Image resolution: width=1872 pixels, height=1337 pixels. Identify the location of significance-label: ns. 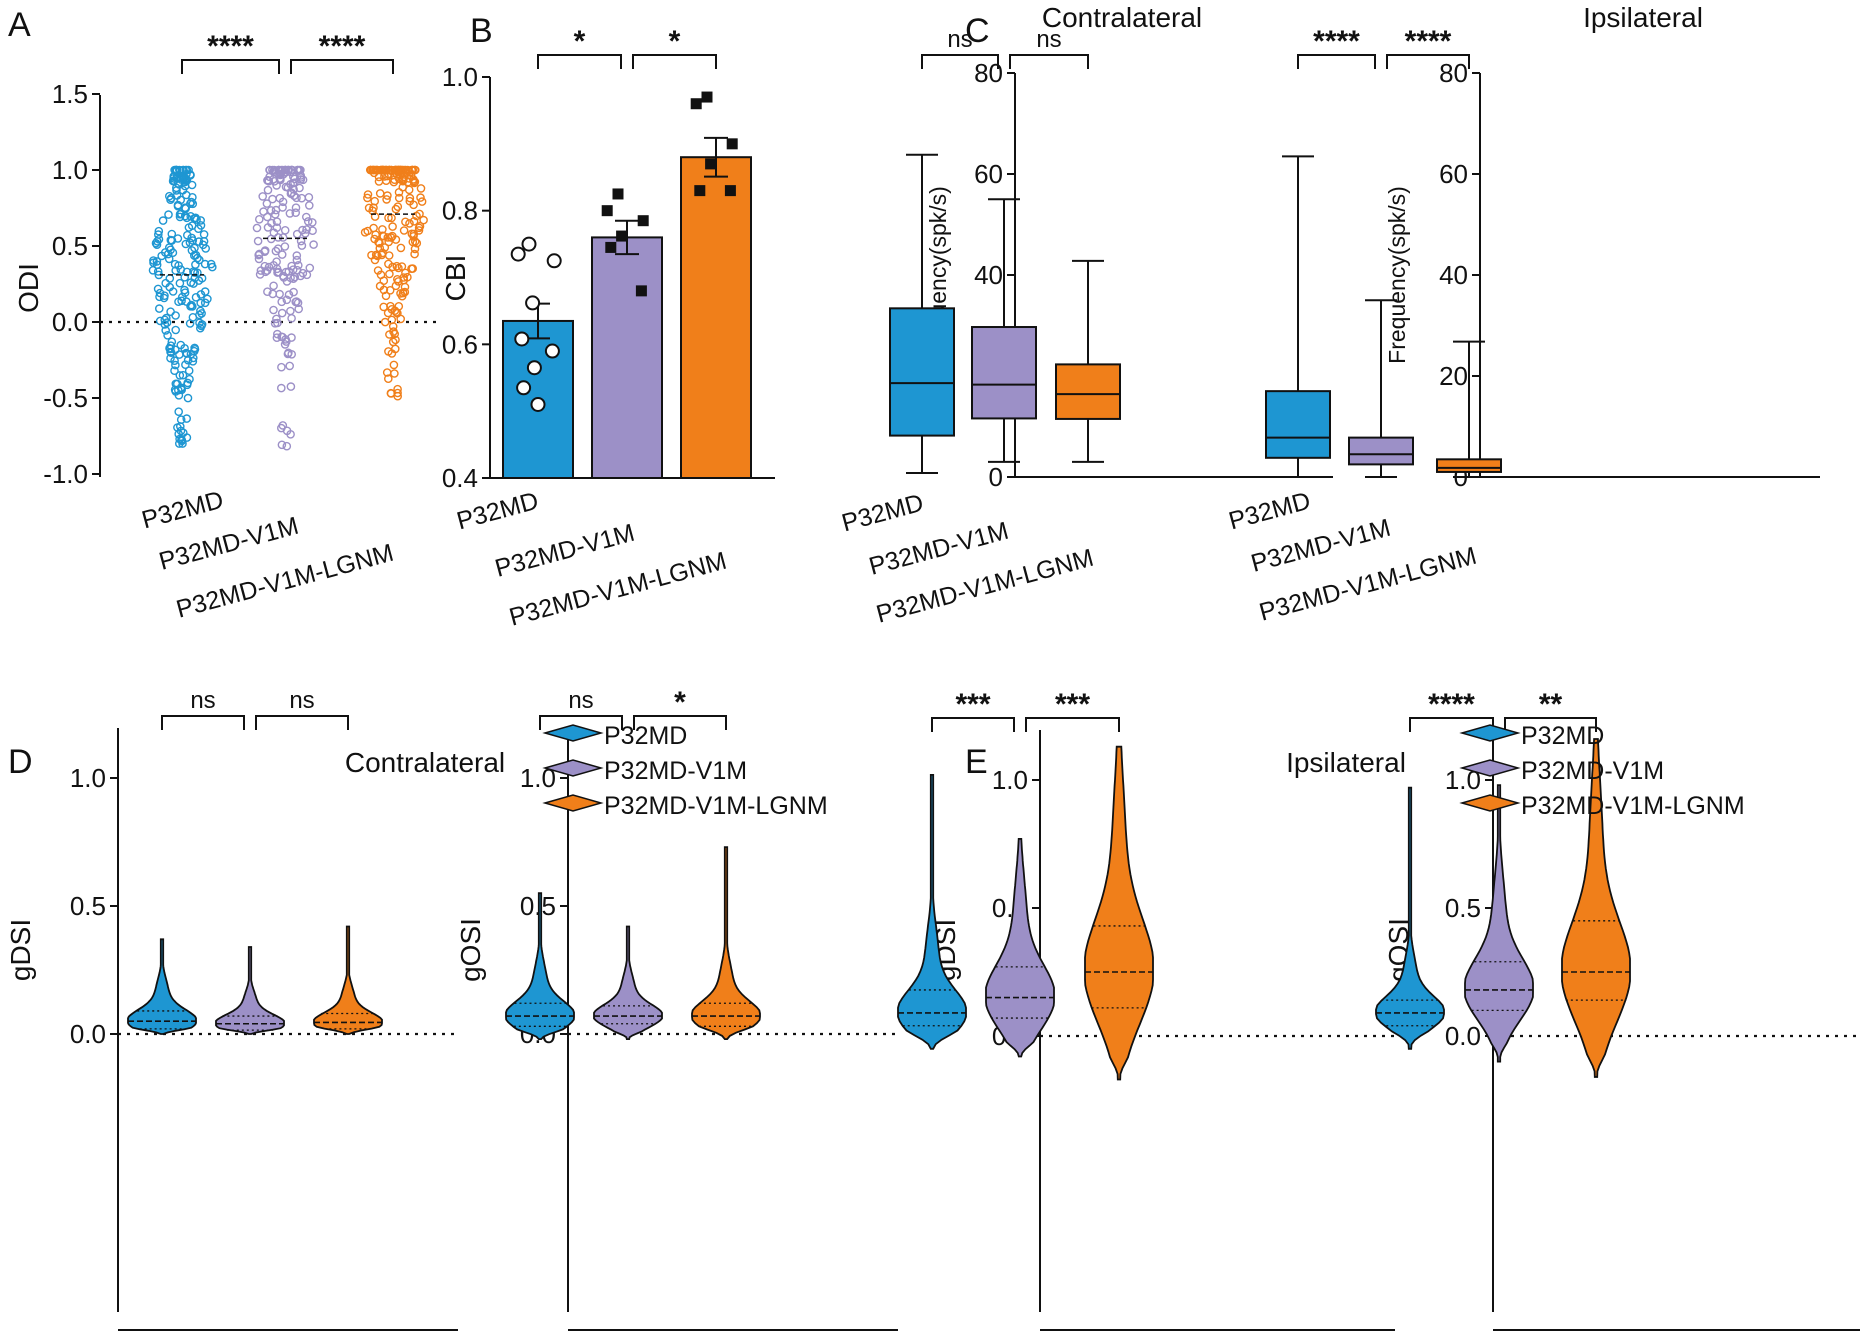
(1048, 39).